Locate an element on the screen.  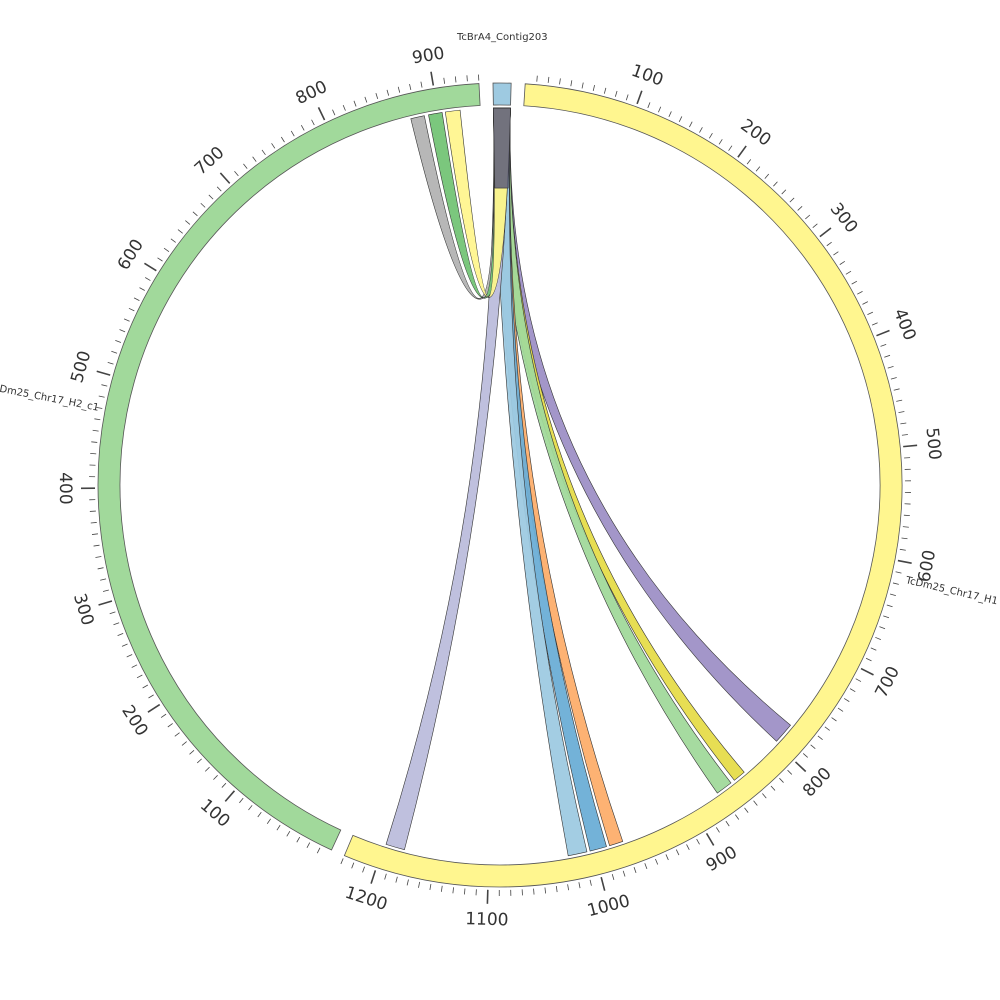
tick-label: 300 is located at coordinates (83, 609).